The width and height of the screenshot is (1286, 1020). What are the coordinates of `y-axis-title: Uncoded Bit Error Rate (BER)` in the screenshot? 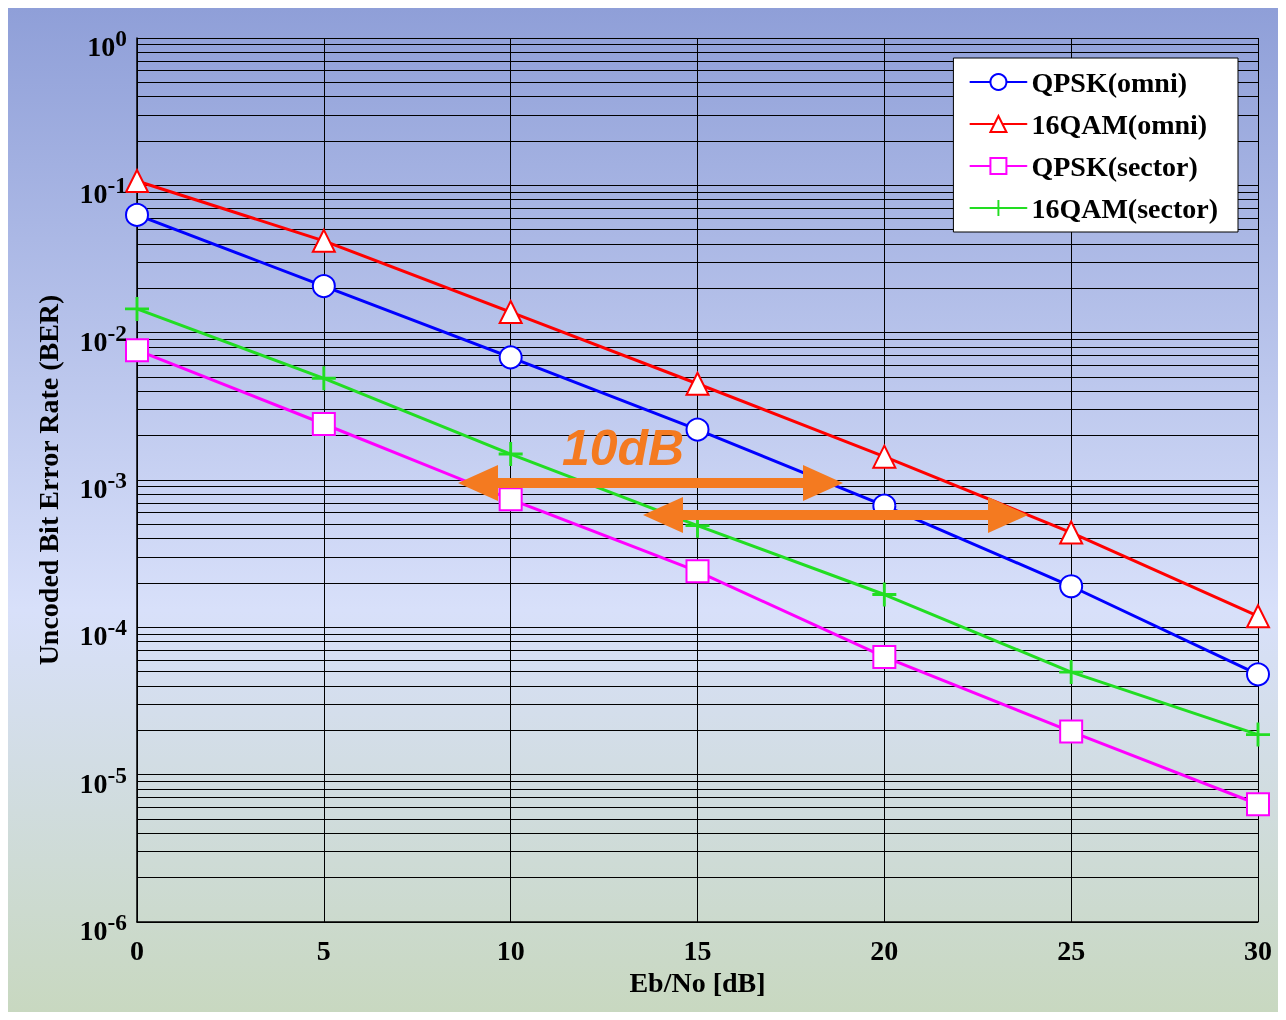 It's located at (48, 480).